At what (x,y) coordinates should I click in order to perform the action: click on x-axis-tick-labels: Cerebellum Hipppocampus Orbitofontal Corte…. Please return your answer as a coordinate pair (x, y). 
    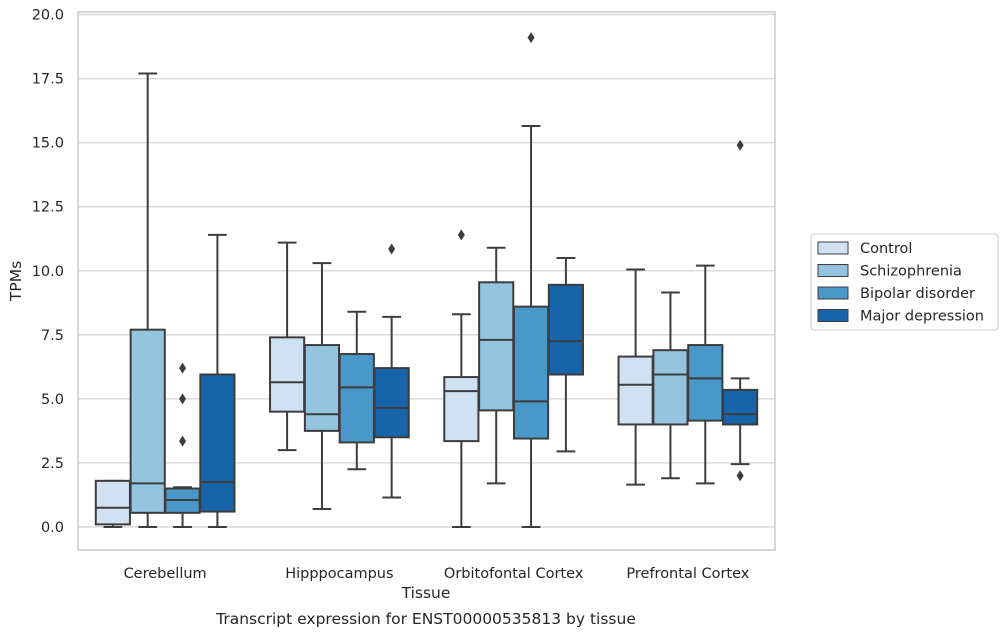
    Looking at the image, I should click on (437, 574).